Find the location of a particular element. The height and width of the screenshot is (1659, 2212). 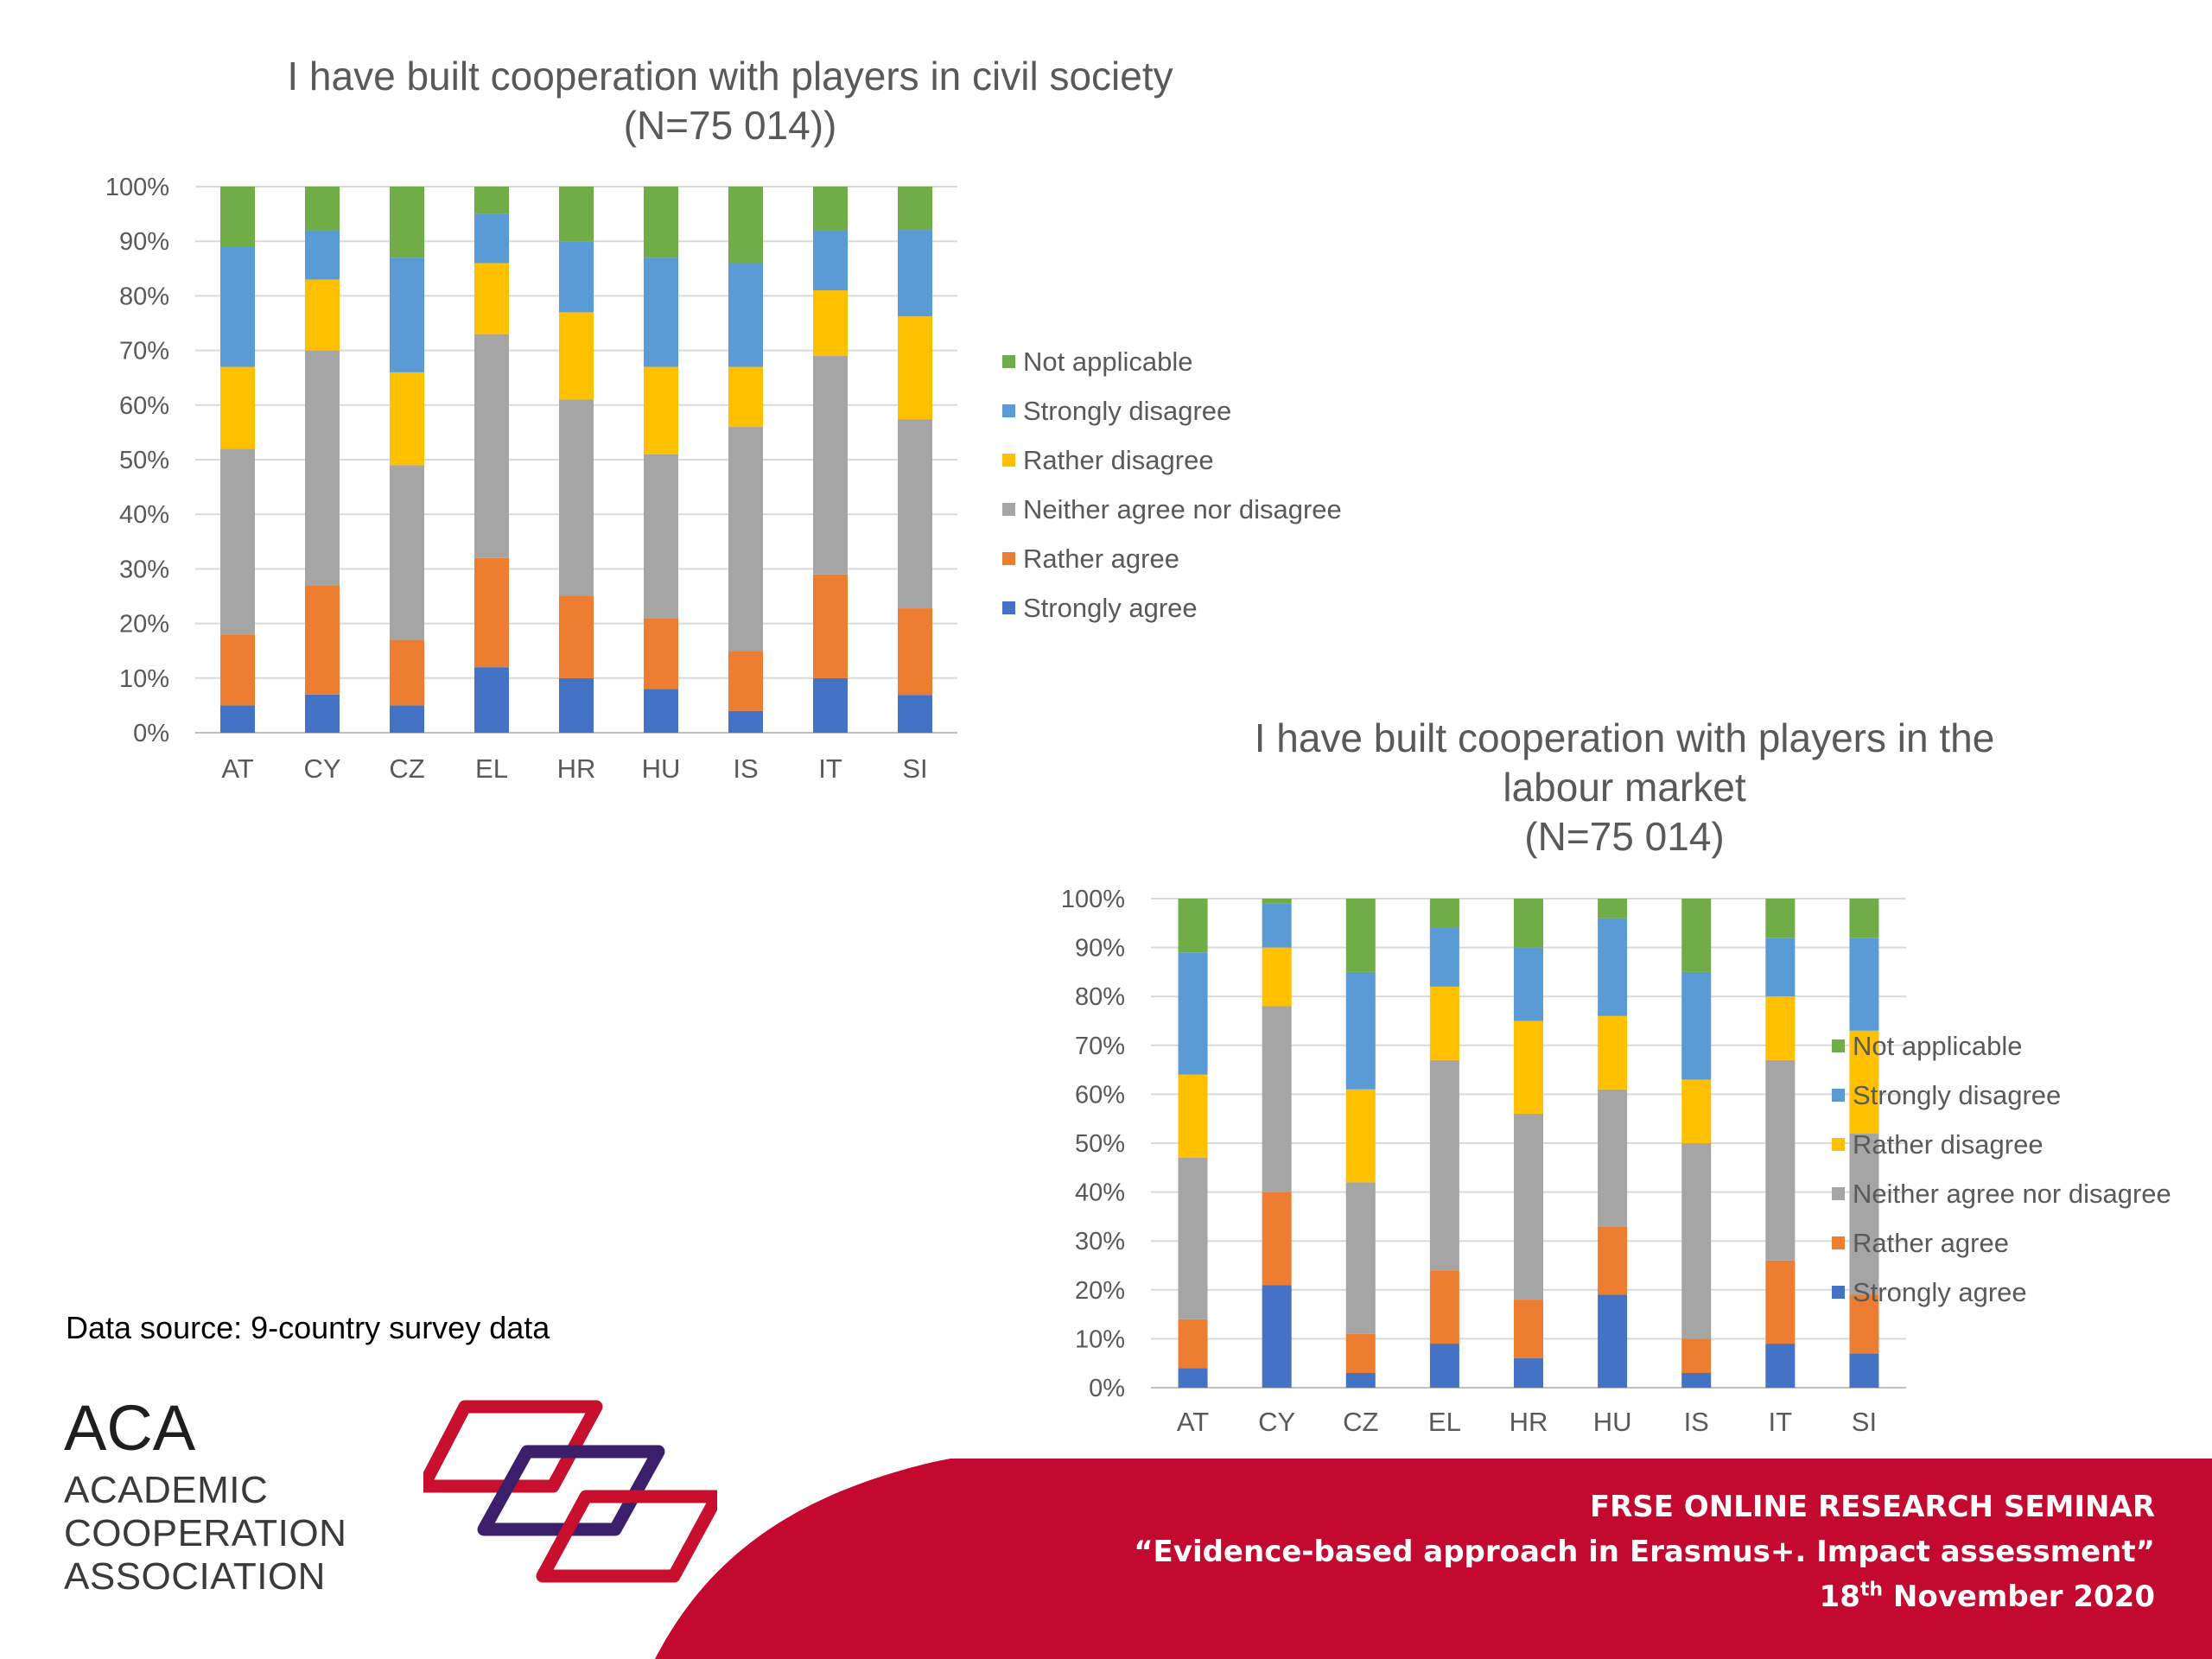

bar-segment-HR-strongly-disagree is located at coordinates (576, 277).